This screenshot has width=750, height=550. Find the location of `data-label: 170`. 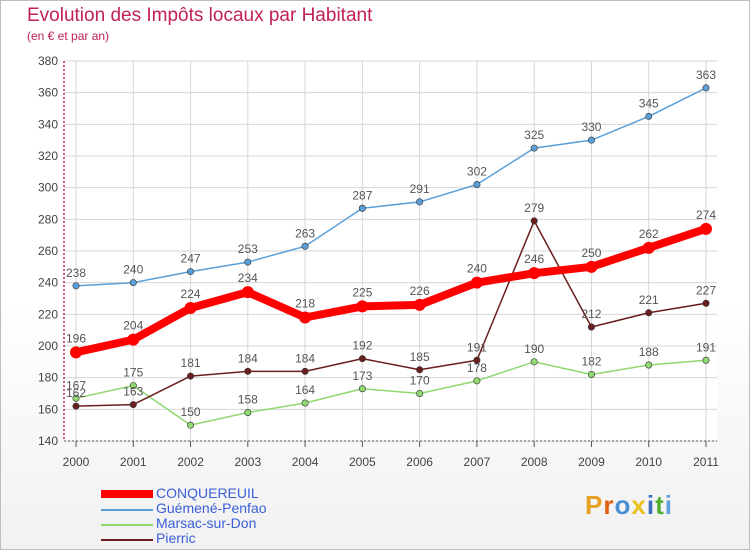

data-label: 170 is located at coordinates (420, 381).